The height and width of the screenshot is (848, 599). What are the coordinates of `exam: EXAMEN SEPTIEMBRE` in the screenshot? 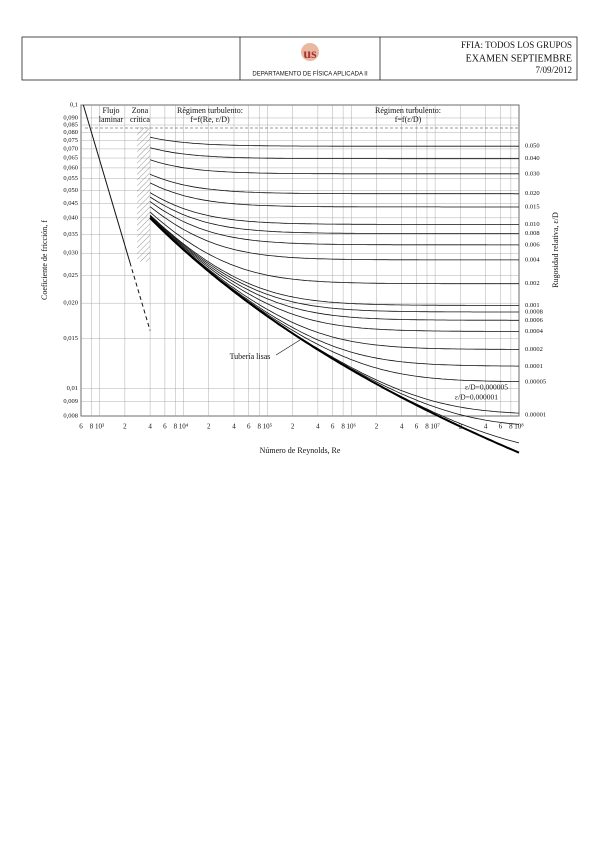 It's located at (519, 58).